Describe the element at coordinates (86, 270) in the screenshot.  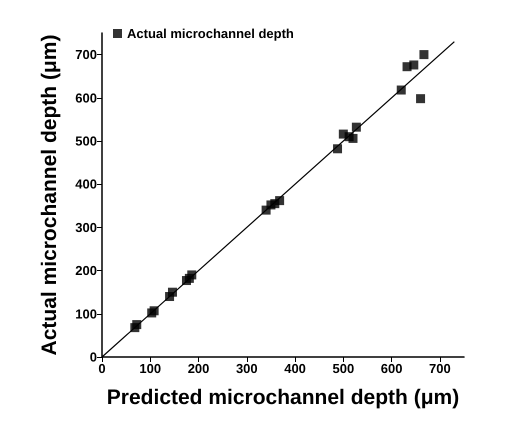
I see `y-tick-label: 200` at that location.